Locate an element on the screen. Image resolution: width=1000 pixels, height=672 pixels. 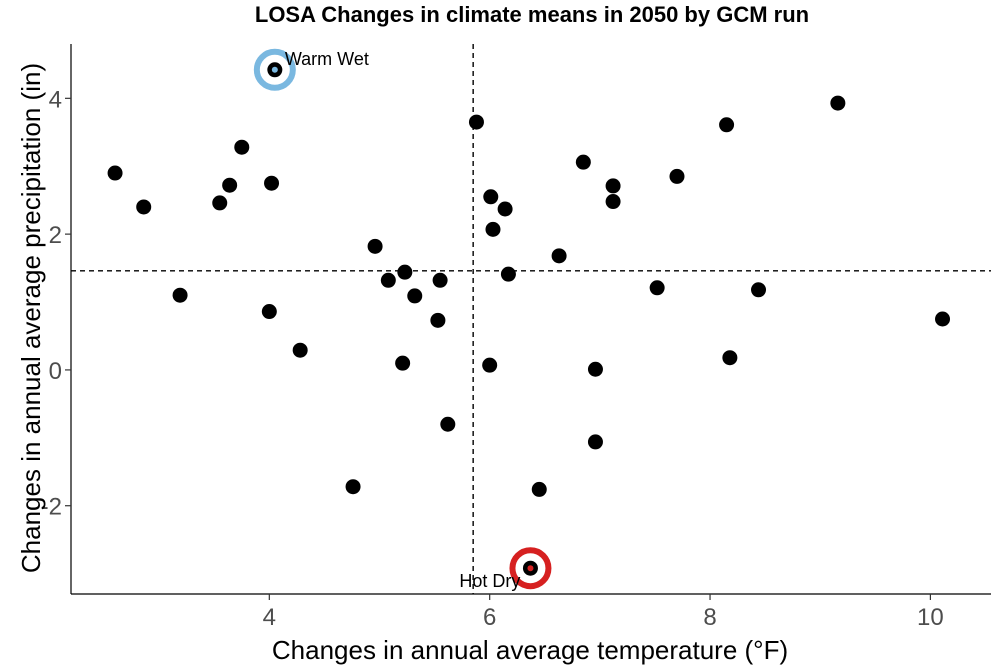
x-tick-label: 8 is located at coordinates (709, 617).